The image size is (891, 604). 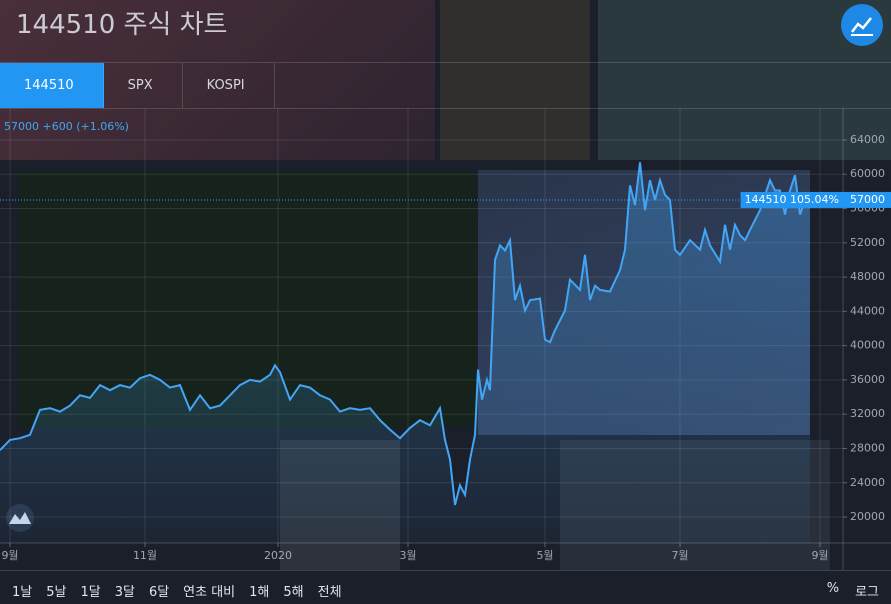 What do you see at coordinates (229, 85) in the screenshot?
I see `tab: KOSPI` at bounding box center [229, 85].